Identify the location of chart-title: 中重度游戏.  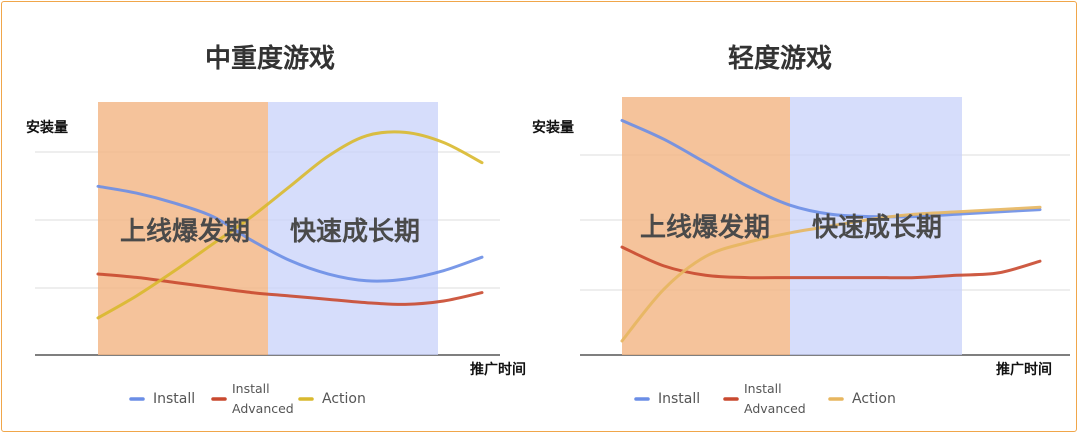
(270, 58).